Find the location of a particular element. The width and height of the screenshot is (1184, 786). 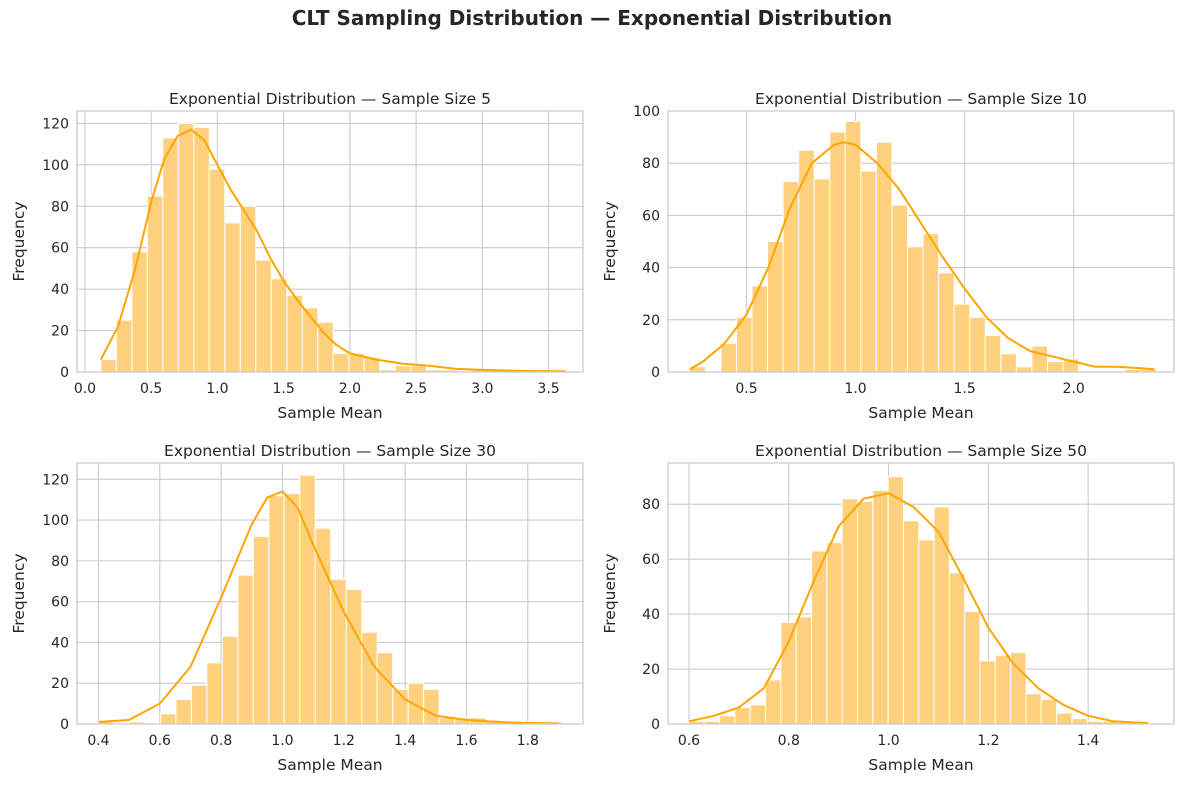

x-tick-label: 2.0 is located at coordinates (350, 389).